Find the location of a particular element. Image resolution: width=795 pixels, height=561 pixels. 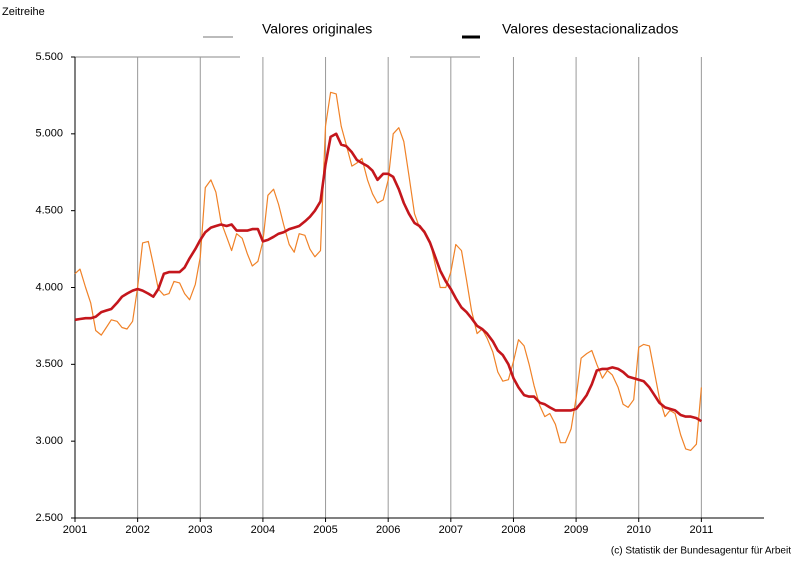

x-tick-label: 2007 is located at coordinates (451, 530).